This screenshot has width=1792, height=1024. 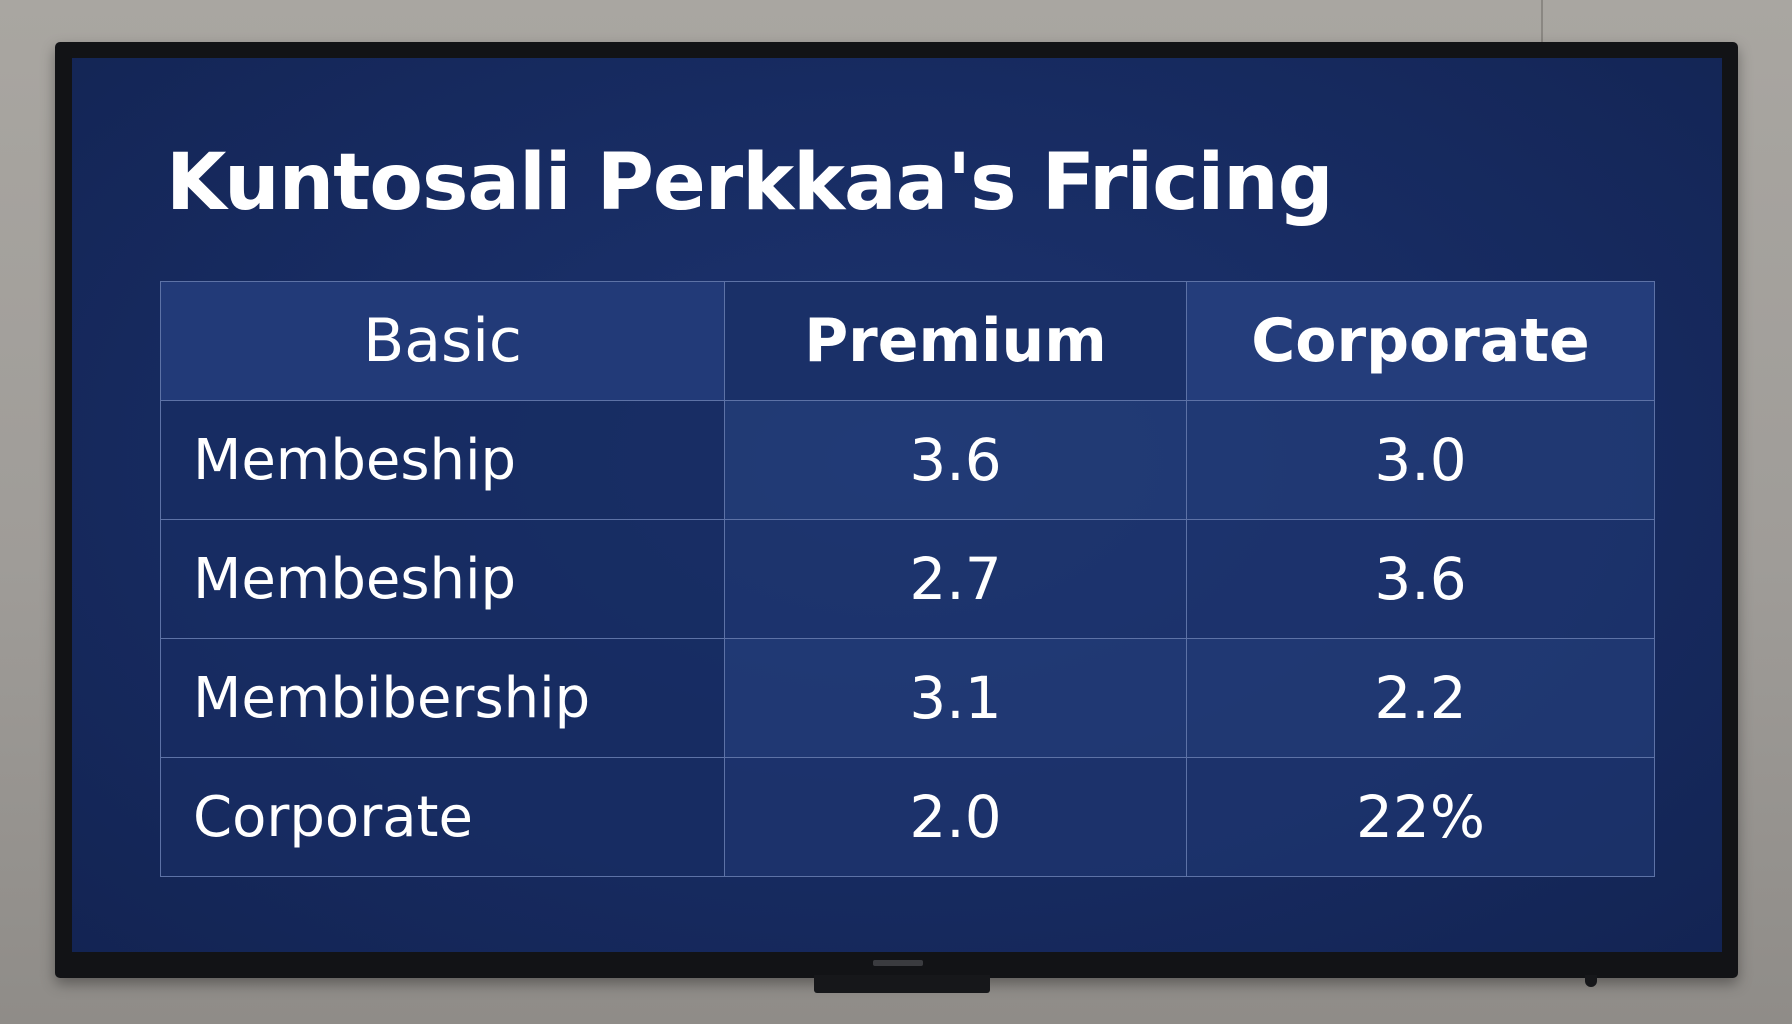 I want to click on row-label: Membibership, so click(x=442, y=698).